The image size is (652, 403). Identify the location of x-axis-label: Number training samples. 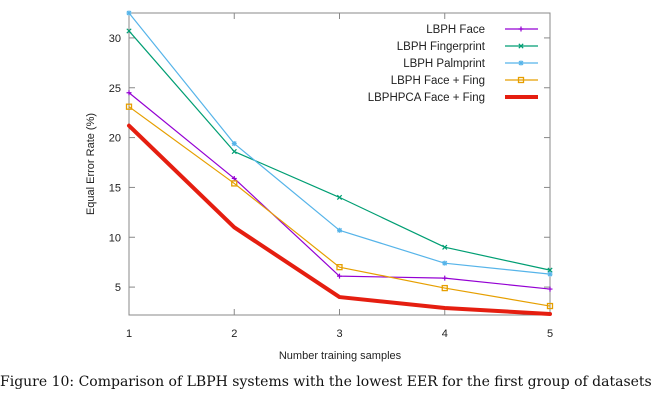
(340, 356).